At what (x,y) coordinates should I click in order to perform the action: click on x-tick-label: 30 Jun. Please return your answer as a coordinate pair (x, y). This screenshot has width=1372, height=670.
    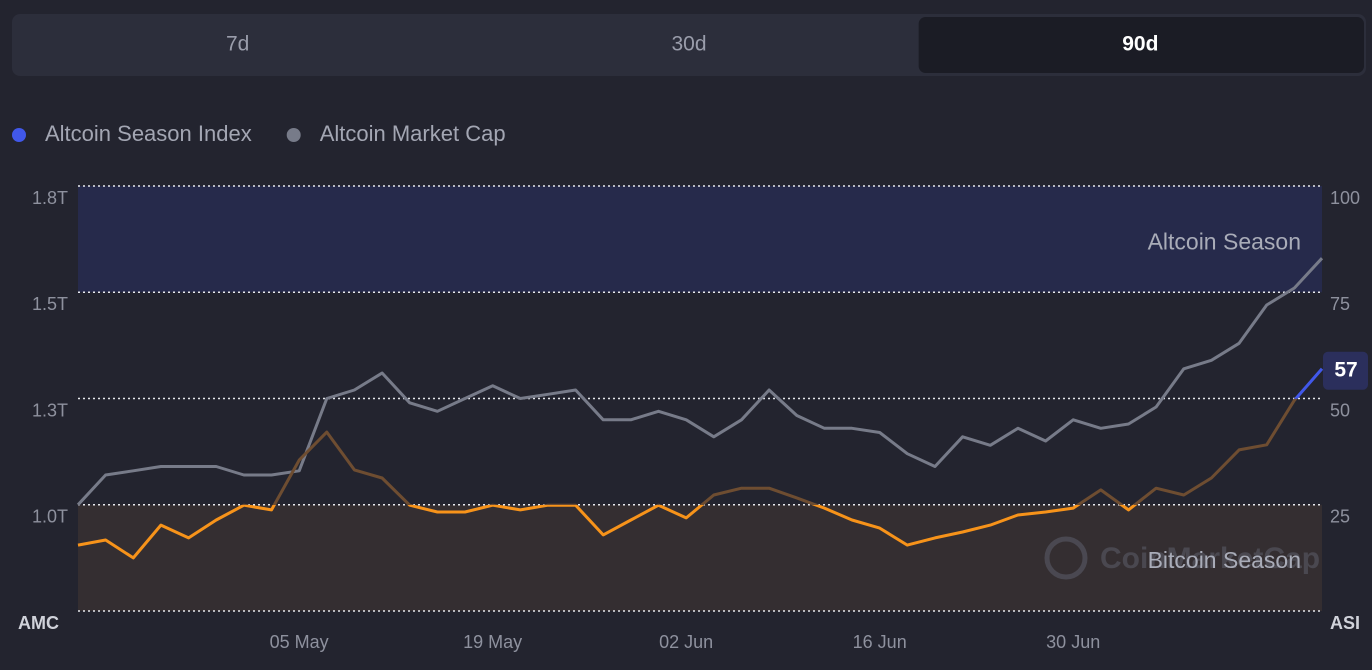
    Looking at the image, I should click on (1073, 642).